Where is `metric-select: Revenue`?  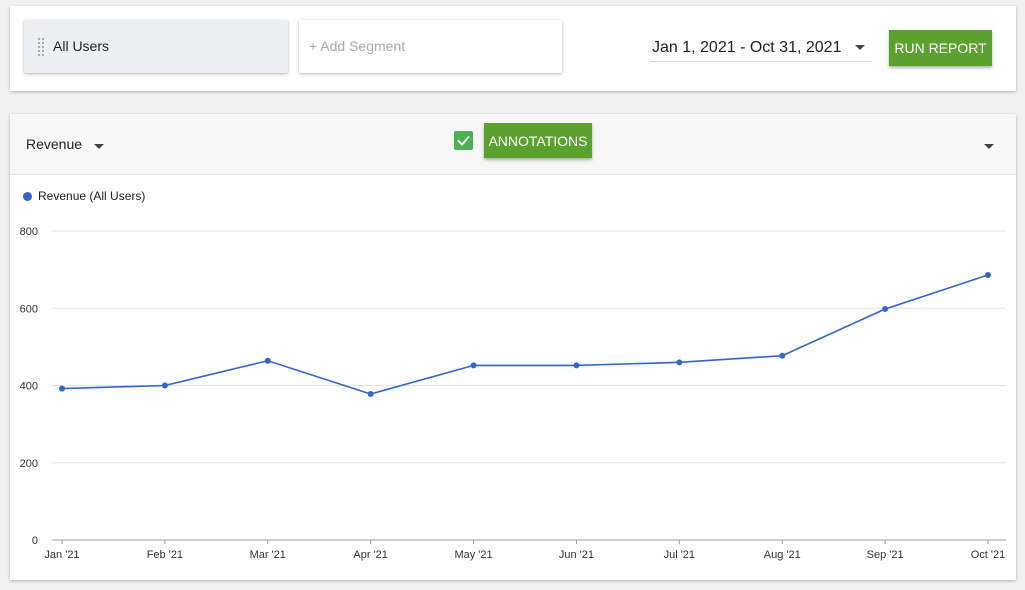
metric-select: Revenue is located at coordinates (71, 144).